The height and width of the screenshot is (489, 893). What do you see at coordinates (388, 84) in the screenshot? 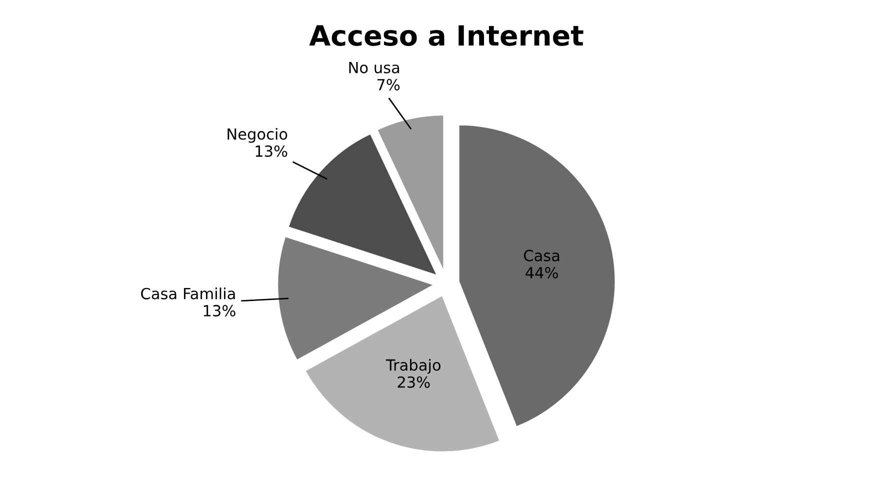
I see `data-label: 7%` at bounding box center [388, 84].